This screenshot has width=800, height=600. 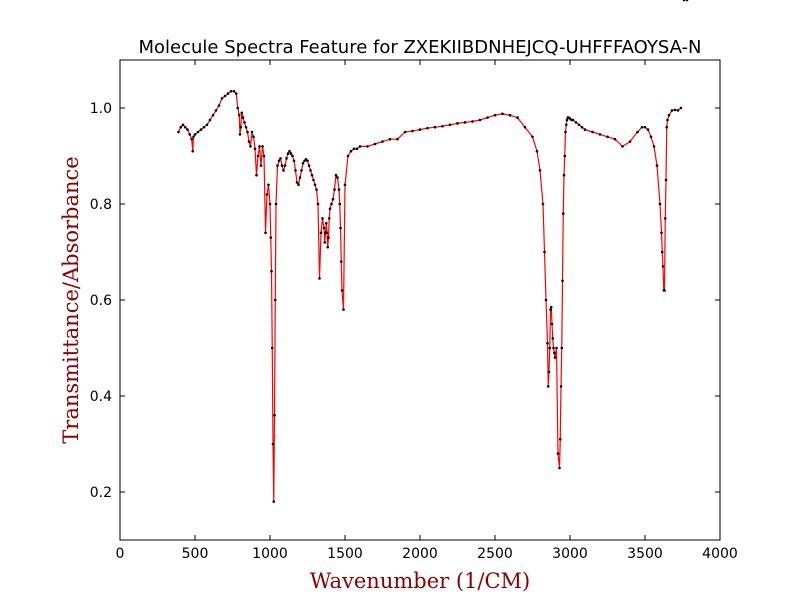 What do you see at coordinates (420, 581) in the screenshot?
I see `x-axis-label: Wavenumber (1/CM)` at bounding box center [420, 581].